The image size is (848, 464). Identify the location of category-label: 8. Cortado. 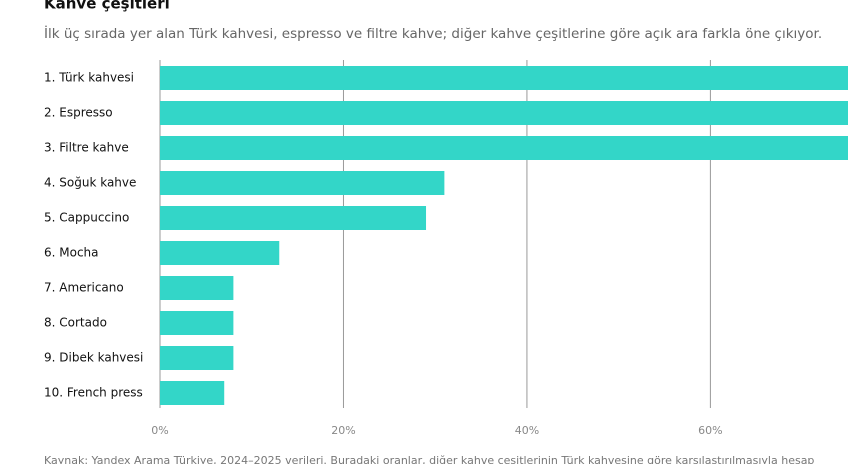
(75, 323).